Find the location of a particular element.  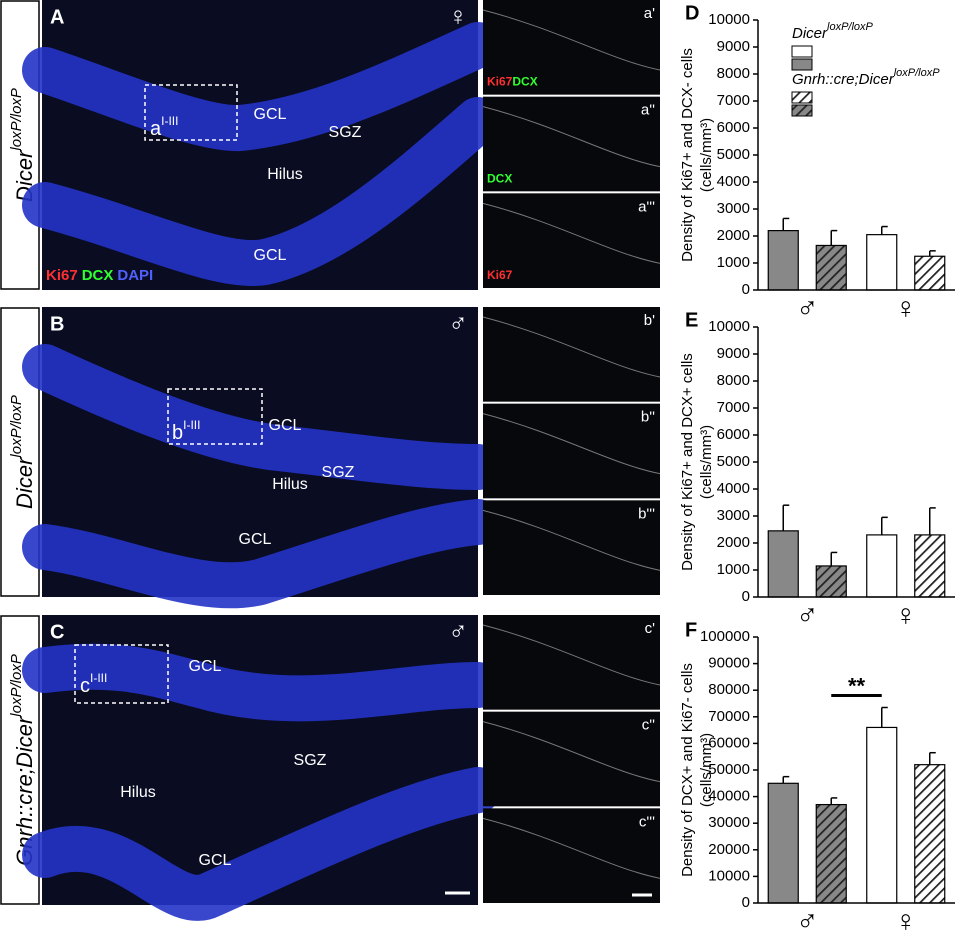

legend-name: Gnrh::cre;Dicer is located at coordinates (843, 79).